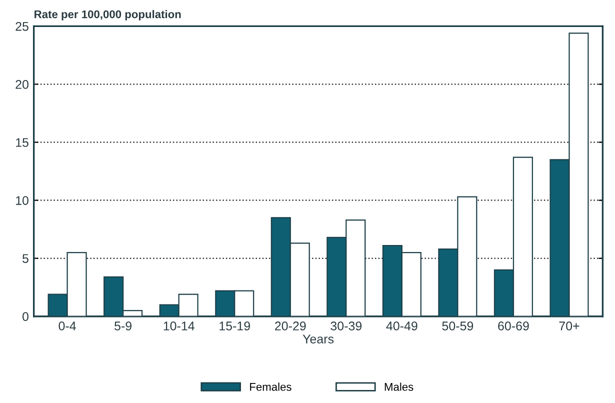 This screenshot has width=615, height=403. Describe the element at coordinates (290, 326) in the screenshot. I see `x-tick-label: 20-29` at that location.